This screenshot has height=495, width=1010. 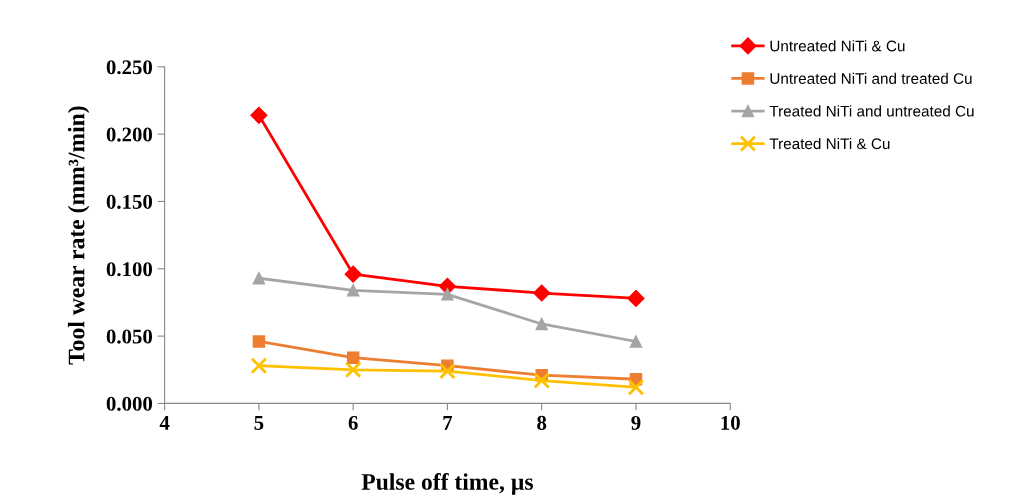 What do you see at coordinates (129, 67) in the screenshot?
I see `y-tick-label: 0.250` at bounding box center [129, 67].